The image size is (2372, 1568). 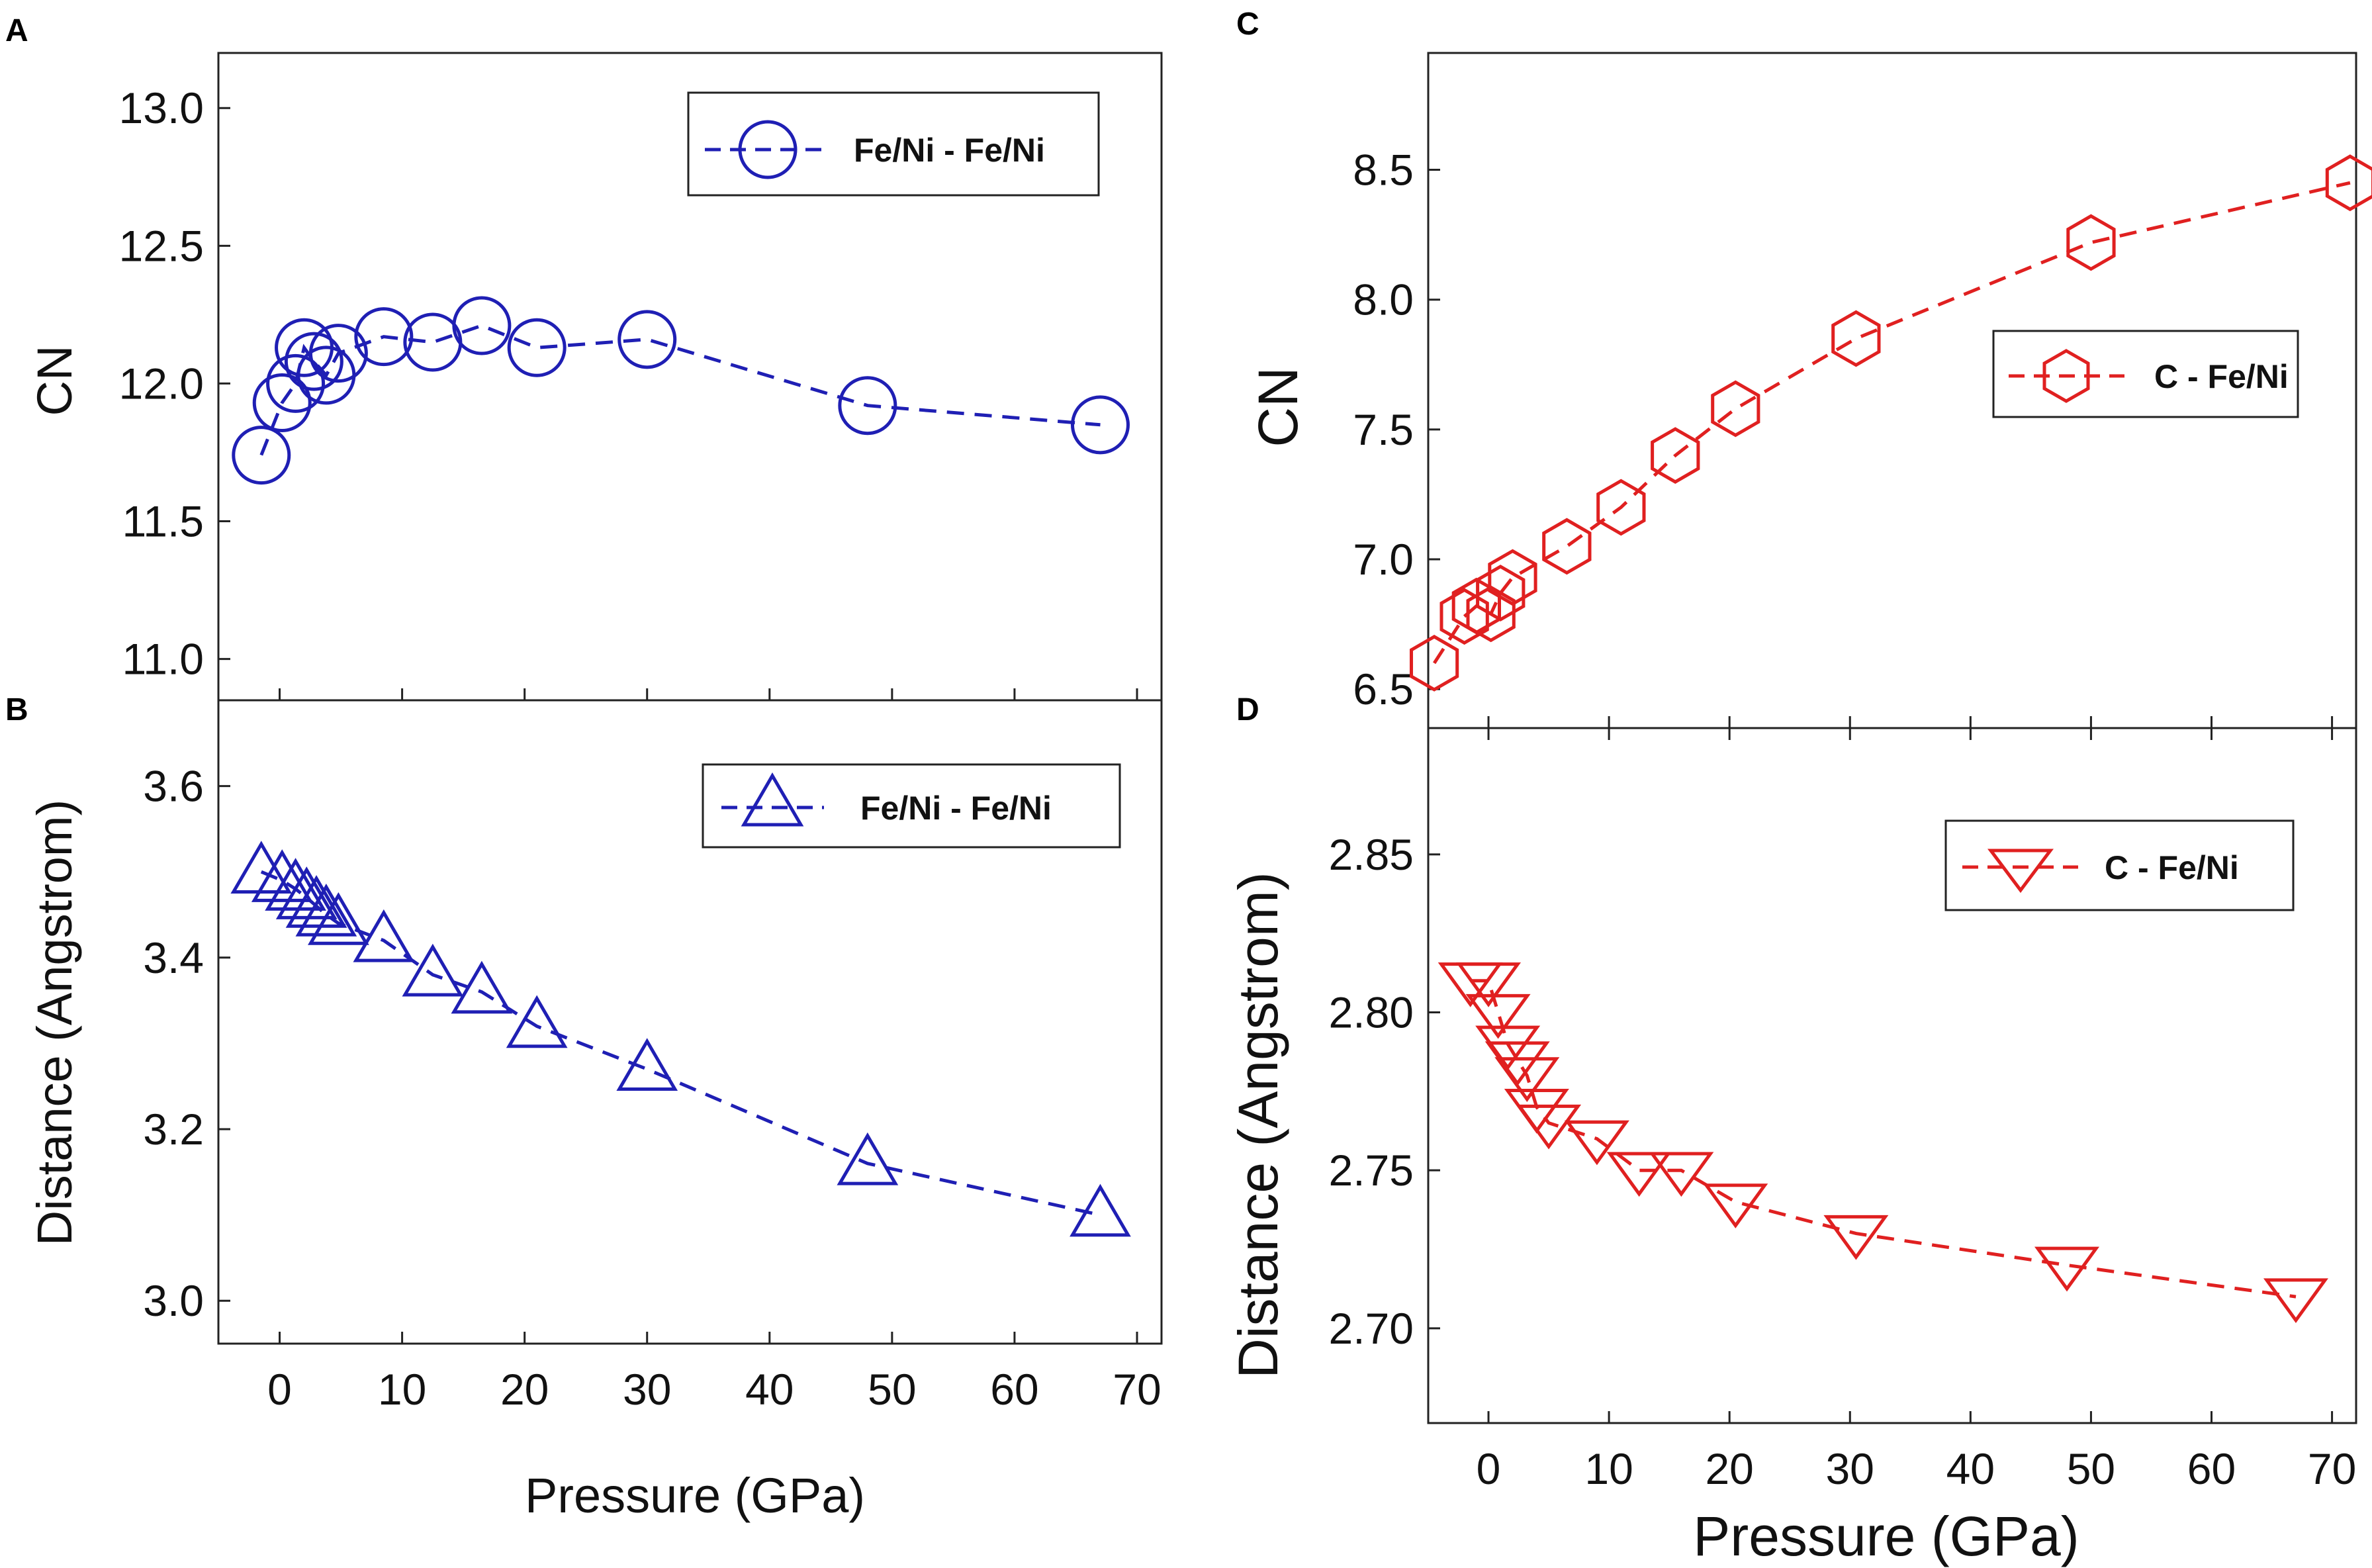 I want to click on panel-a-legend-label: Fe/Ni - Fe/Ni, so click(x=949, y=150).